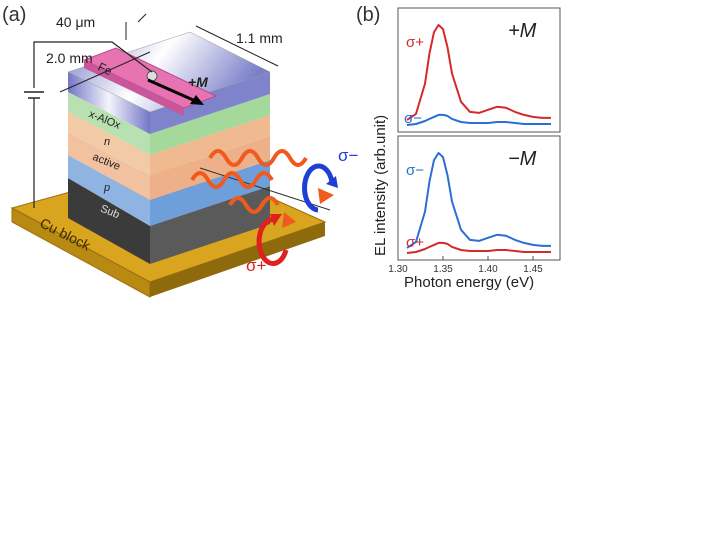 Image resolution: width=720 pixels, height=540 pixels. What do you see at coordinates (210, 124) in the screenshot?
I see `layer-alox-side` at bounding box center [210, 124].